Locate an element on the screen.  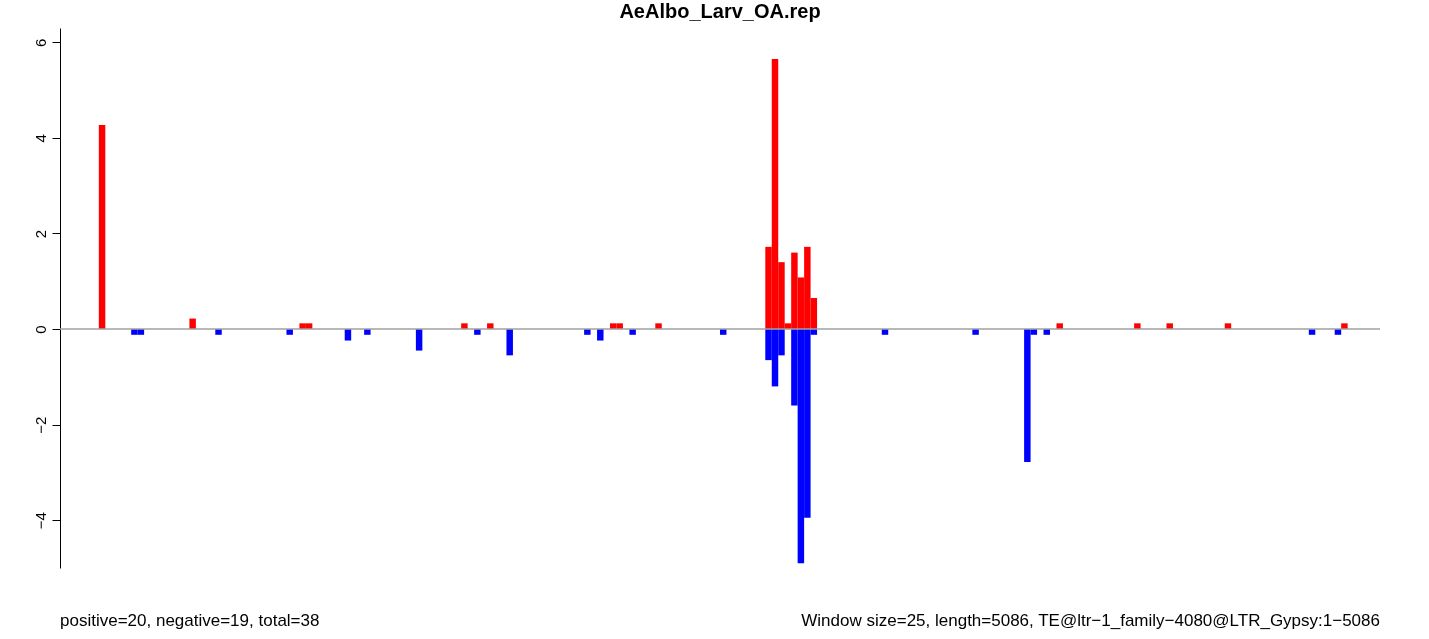
y-tick-label: 4 is located at coordinates (40, 138).